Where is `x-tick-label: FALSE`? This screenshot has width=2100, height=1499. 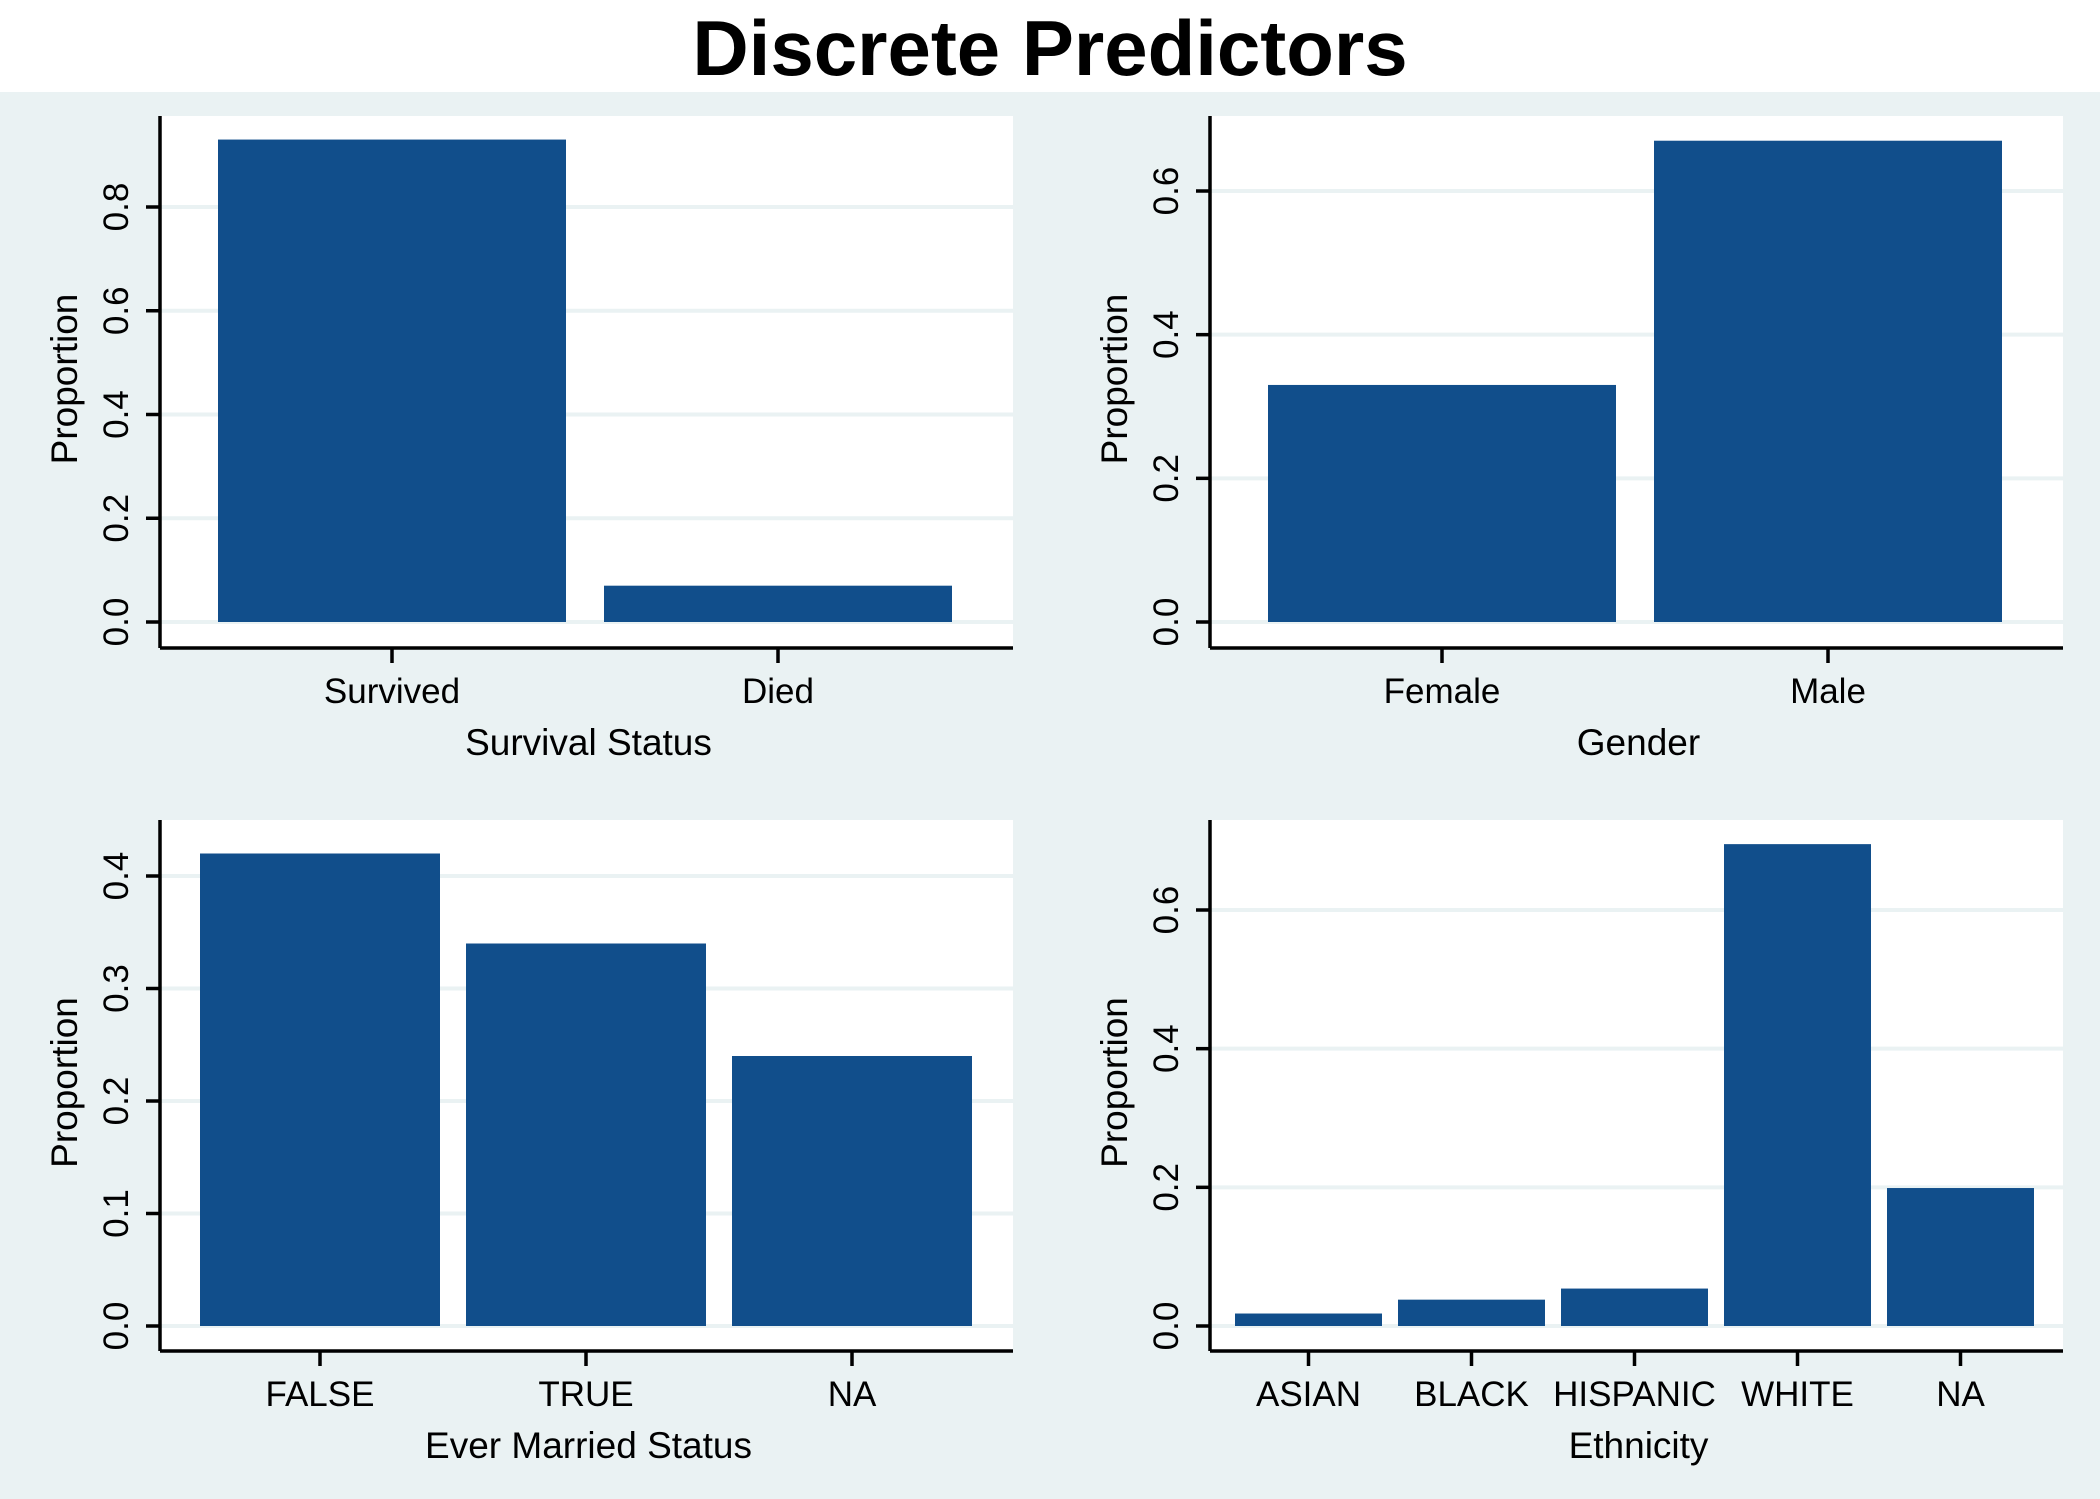 x-tick-label: FALSE is located at coordinates (320, 1394).